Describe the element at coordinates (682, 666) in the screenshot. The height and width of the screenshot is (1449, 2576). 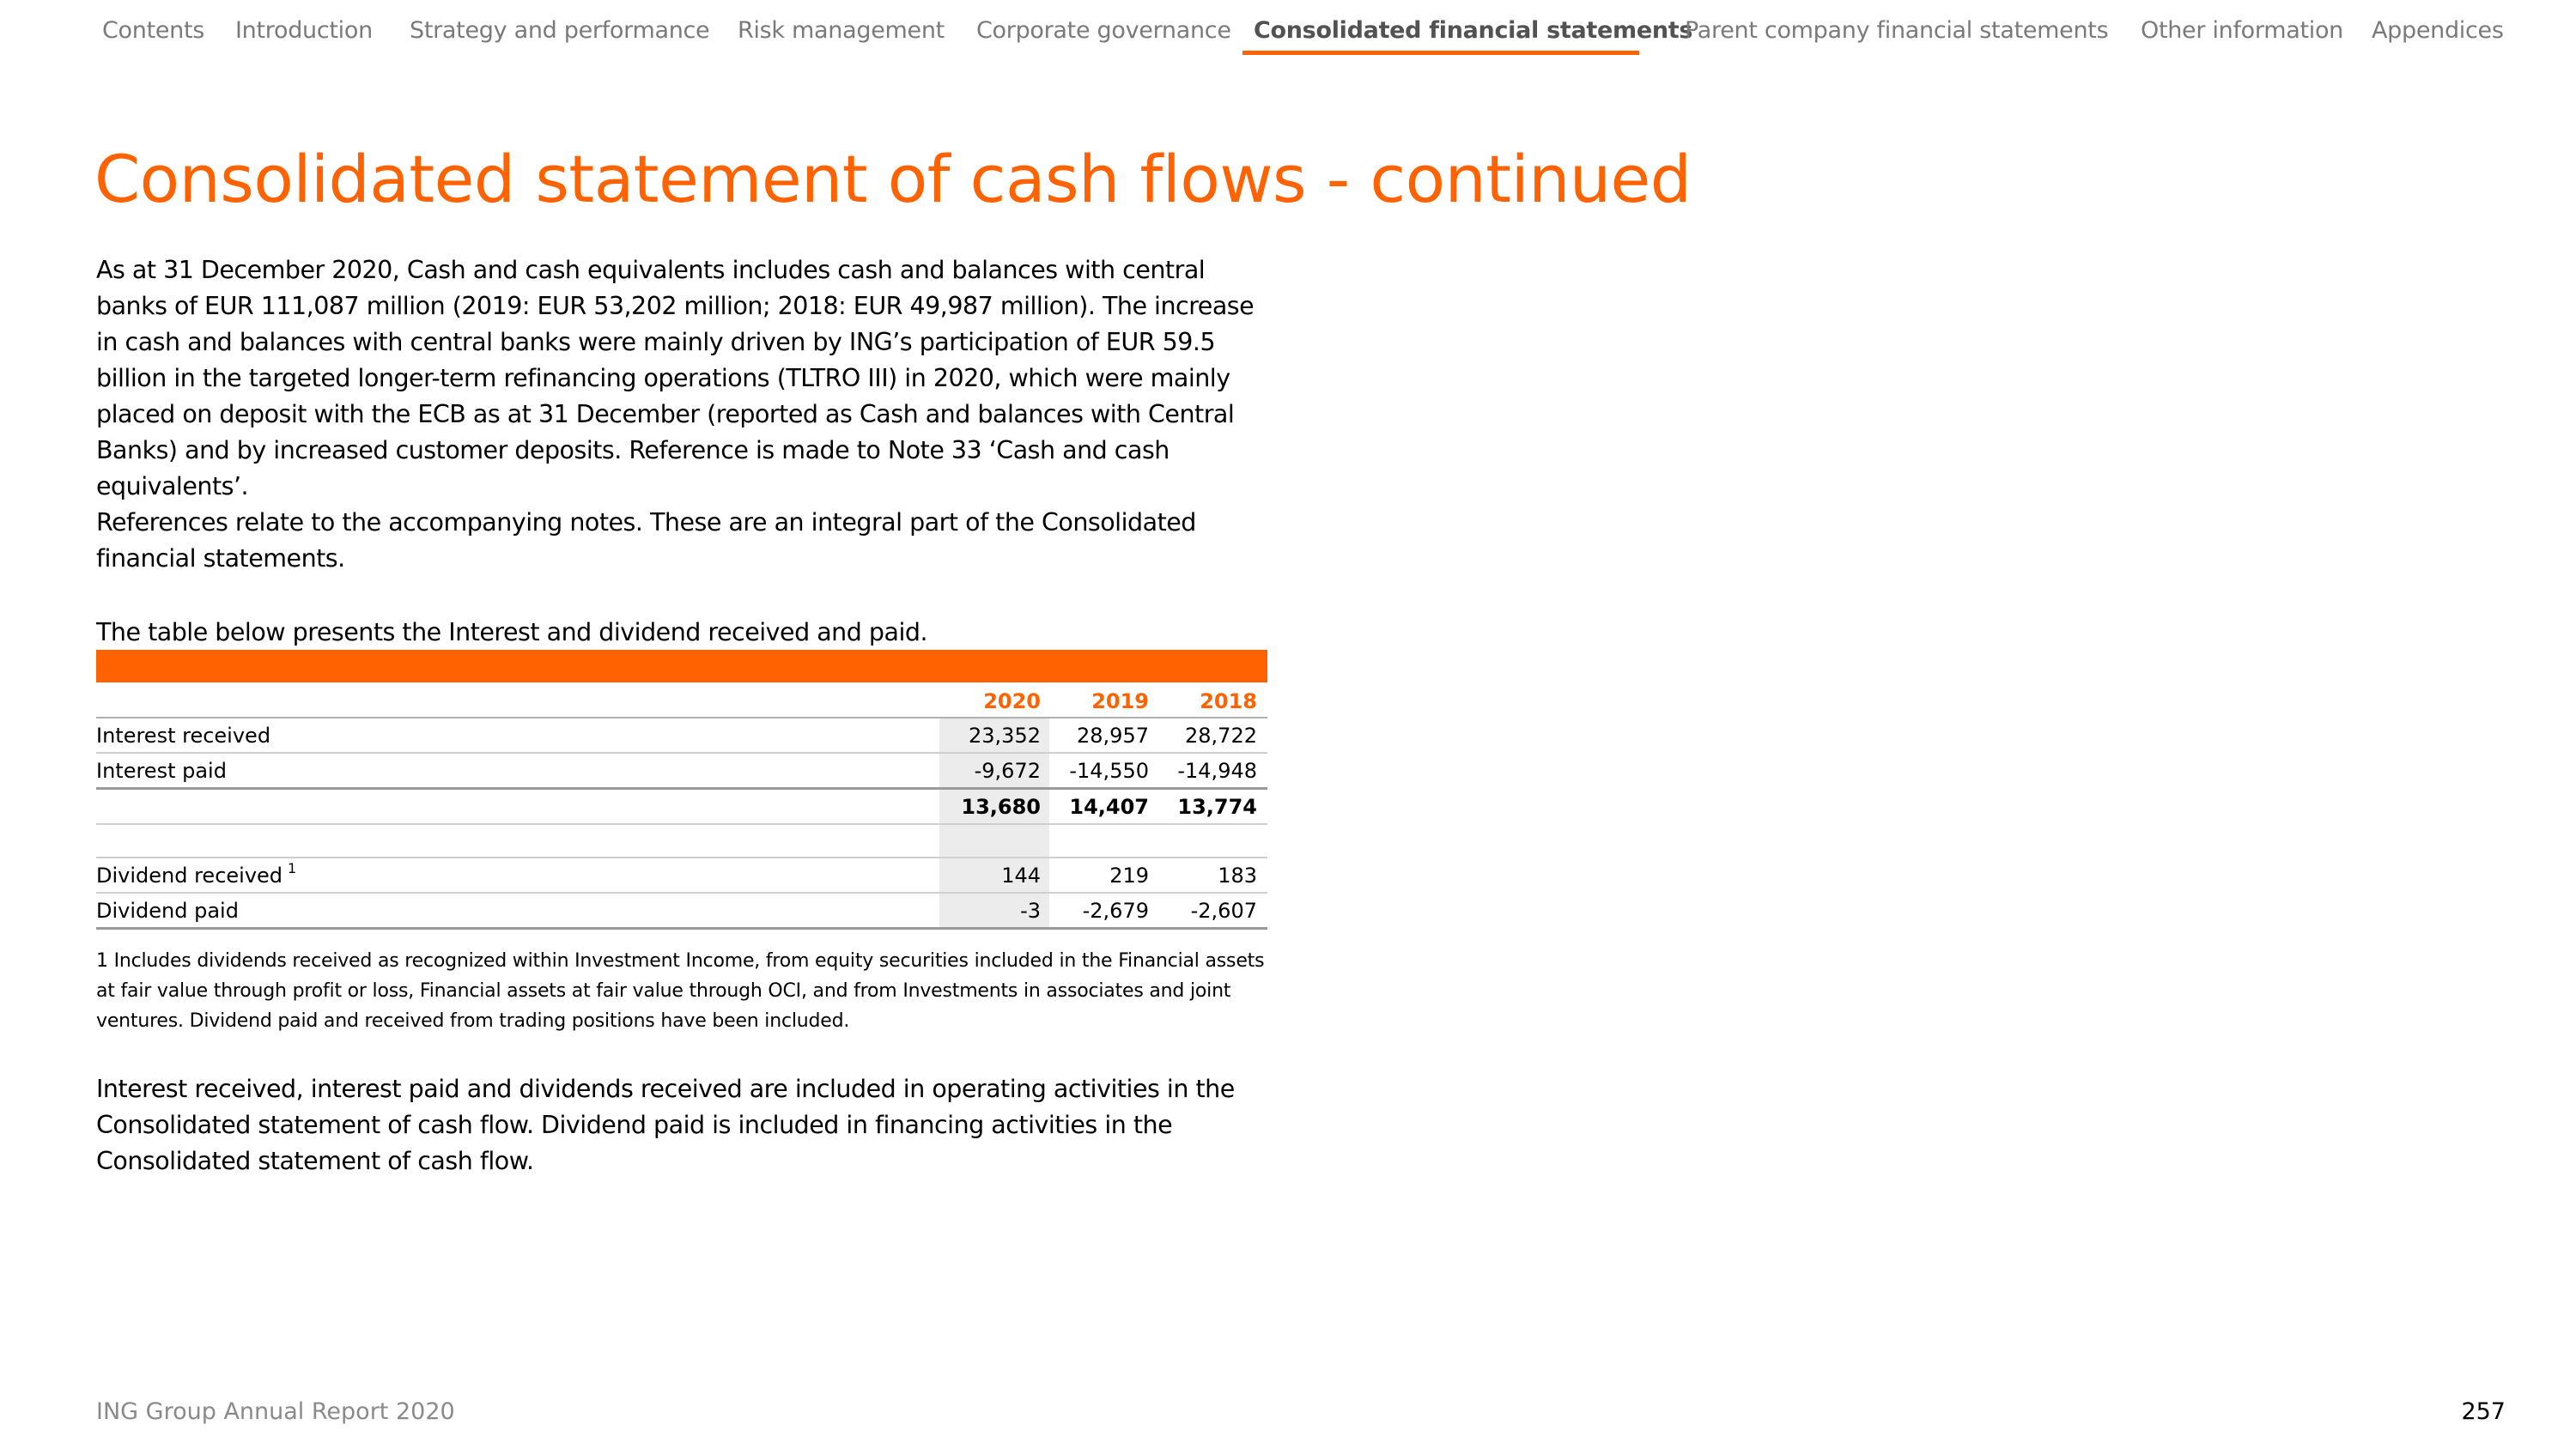
I see `table-header-band` at that location.